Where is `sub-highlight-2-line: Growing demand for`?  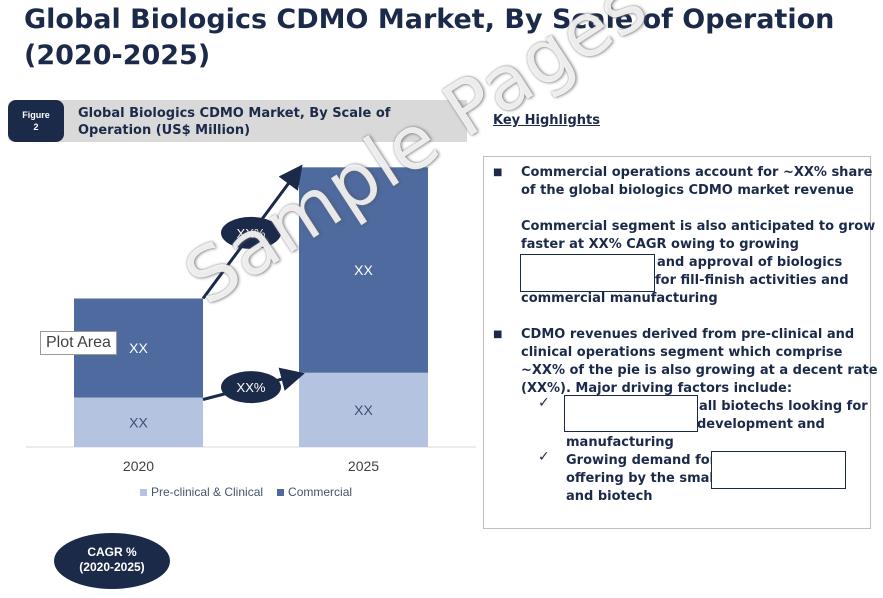 sub-highlight-2-line: Growing demand for is located at coordinates (641, 460).